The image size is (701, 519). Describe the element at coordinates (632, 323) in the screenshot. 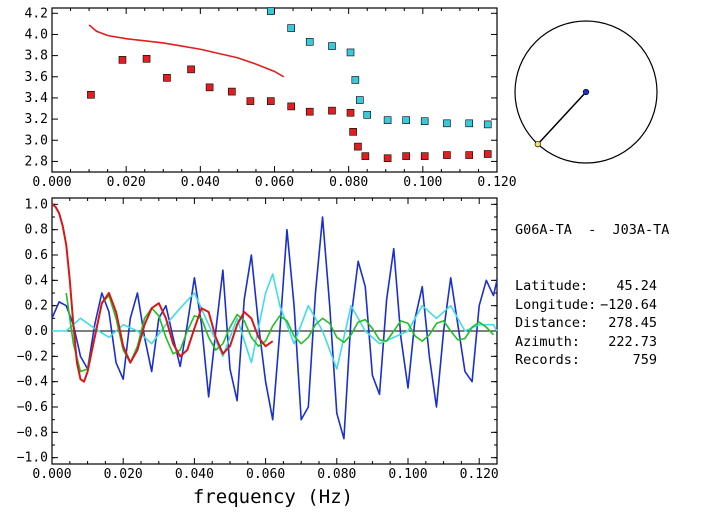

I see `info-value: 278.45` at that location.